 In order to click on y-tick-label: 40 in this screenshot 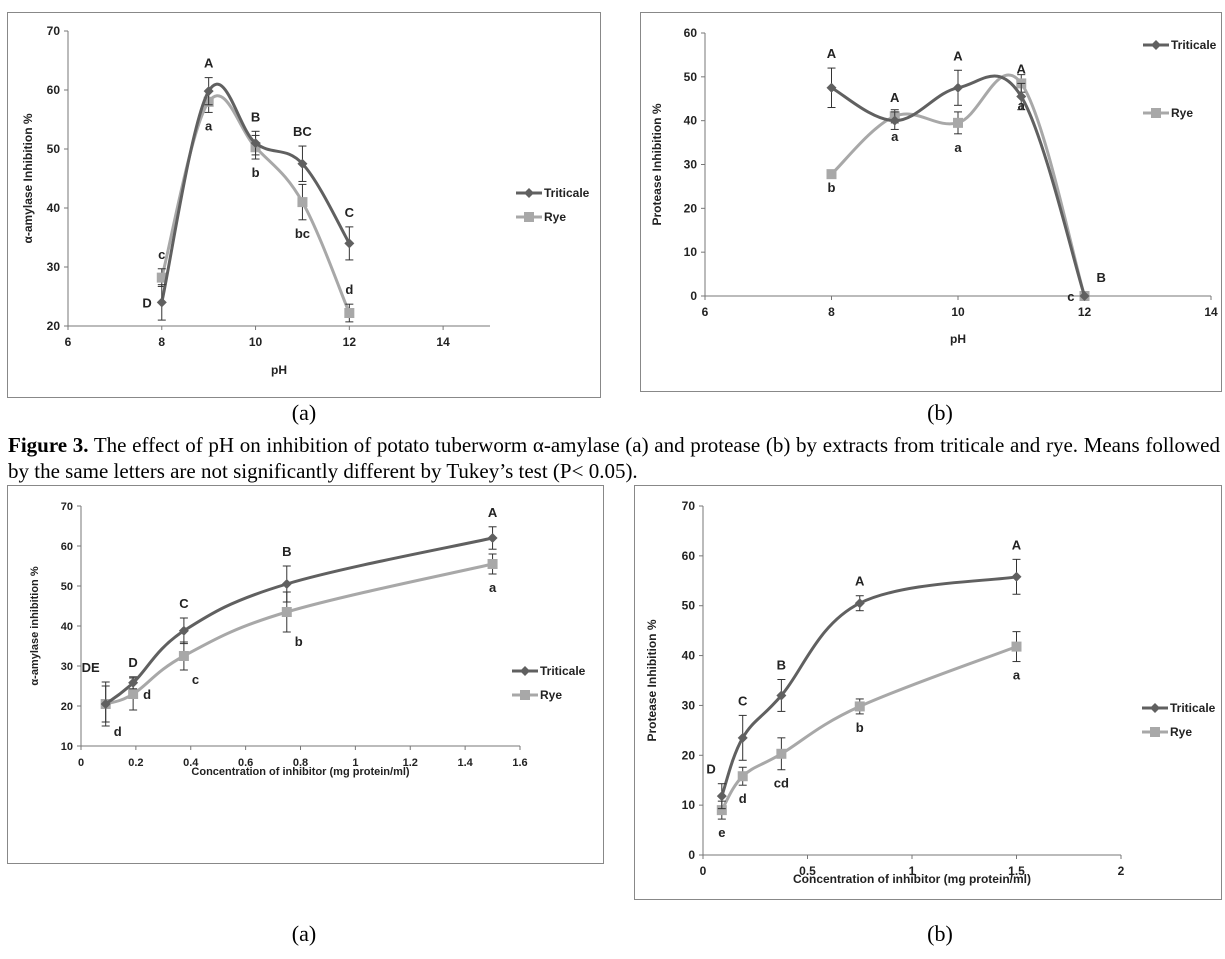, I will do `click(67, 627)`.